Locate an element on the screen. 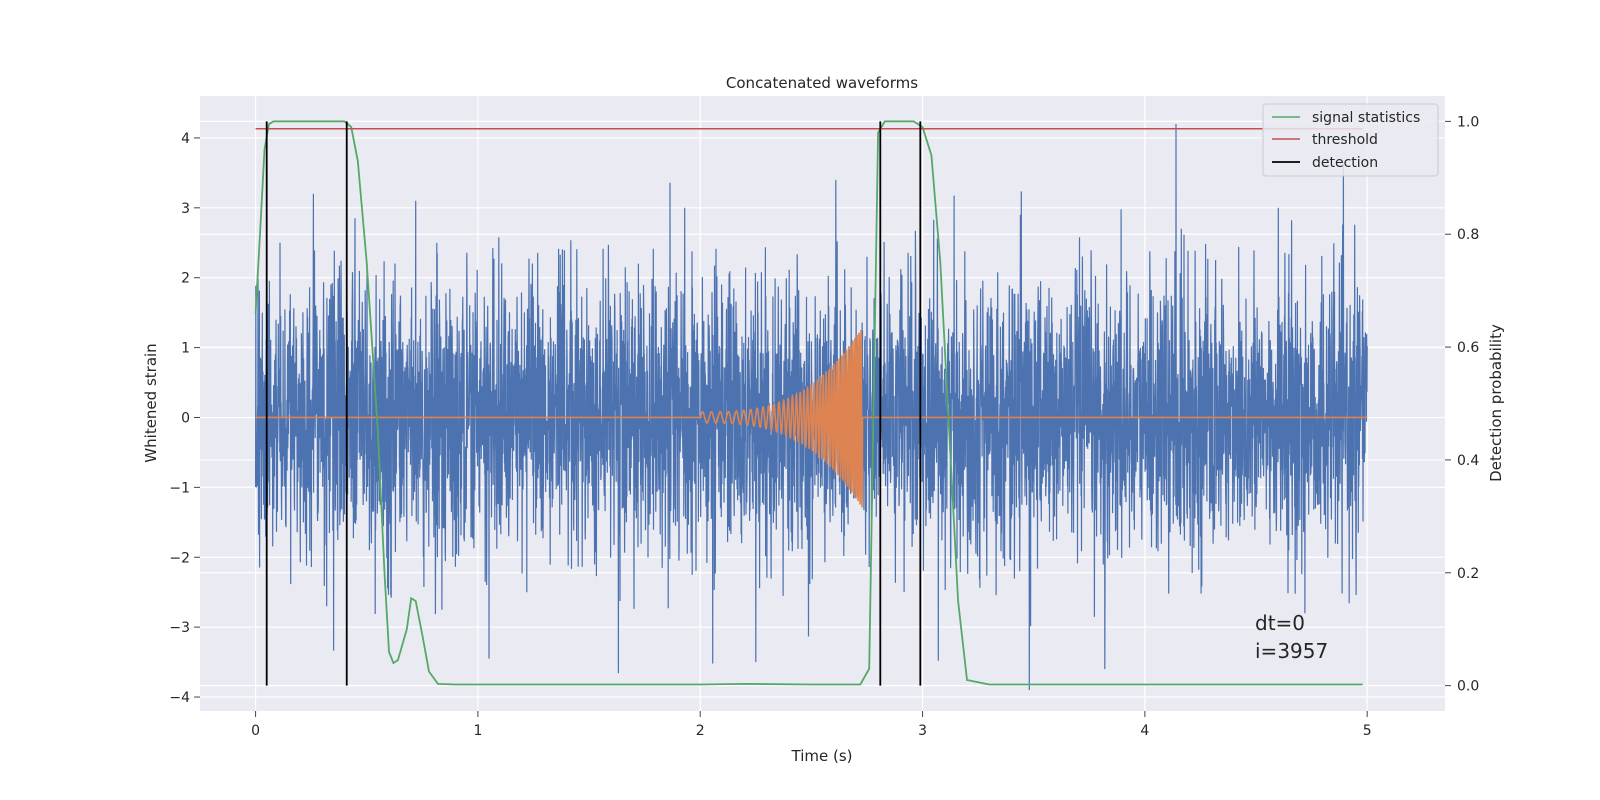 The width and height of the screenshot is (1600, 800). y-tick-label: 4 is located at coordinates (185, 139).